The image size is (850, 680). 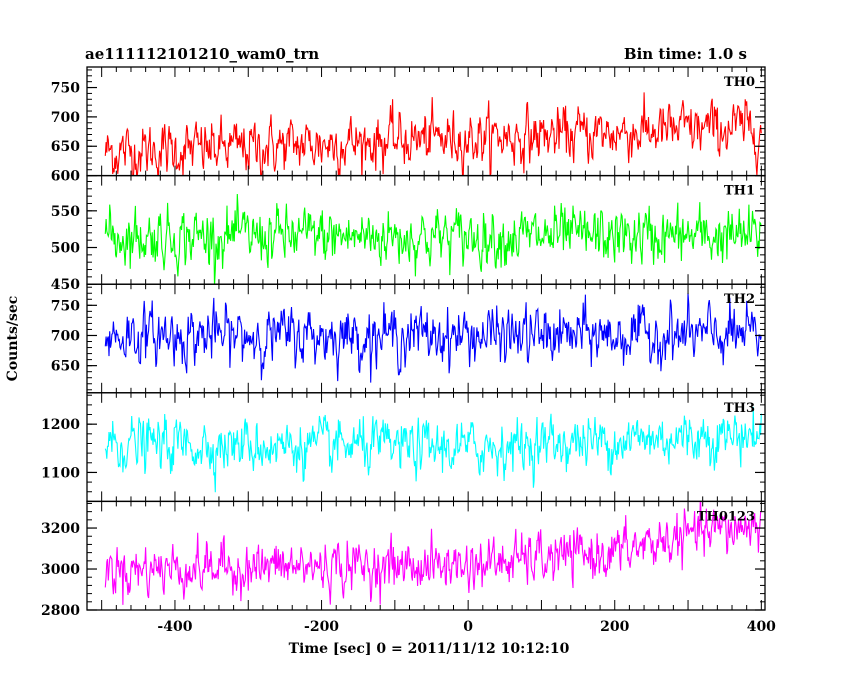 I want to click on panel-label-th0123: TH0123, so click(x=726, y=516).